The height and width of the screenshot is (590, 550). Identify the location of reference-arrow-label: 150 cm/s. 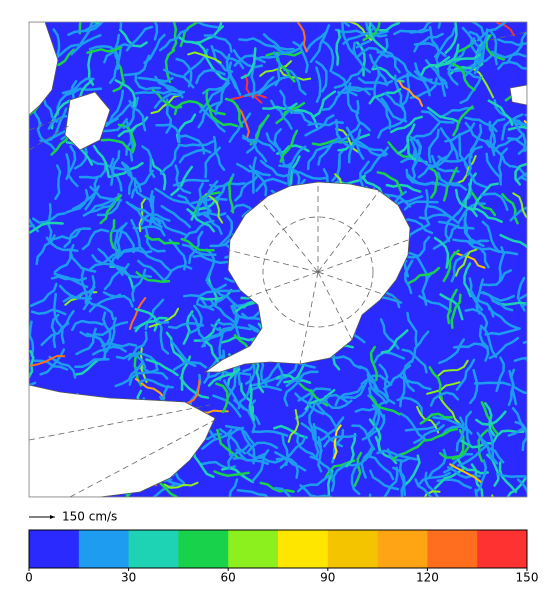
(89, 517).